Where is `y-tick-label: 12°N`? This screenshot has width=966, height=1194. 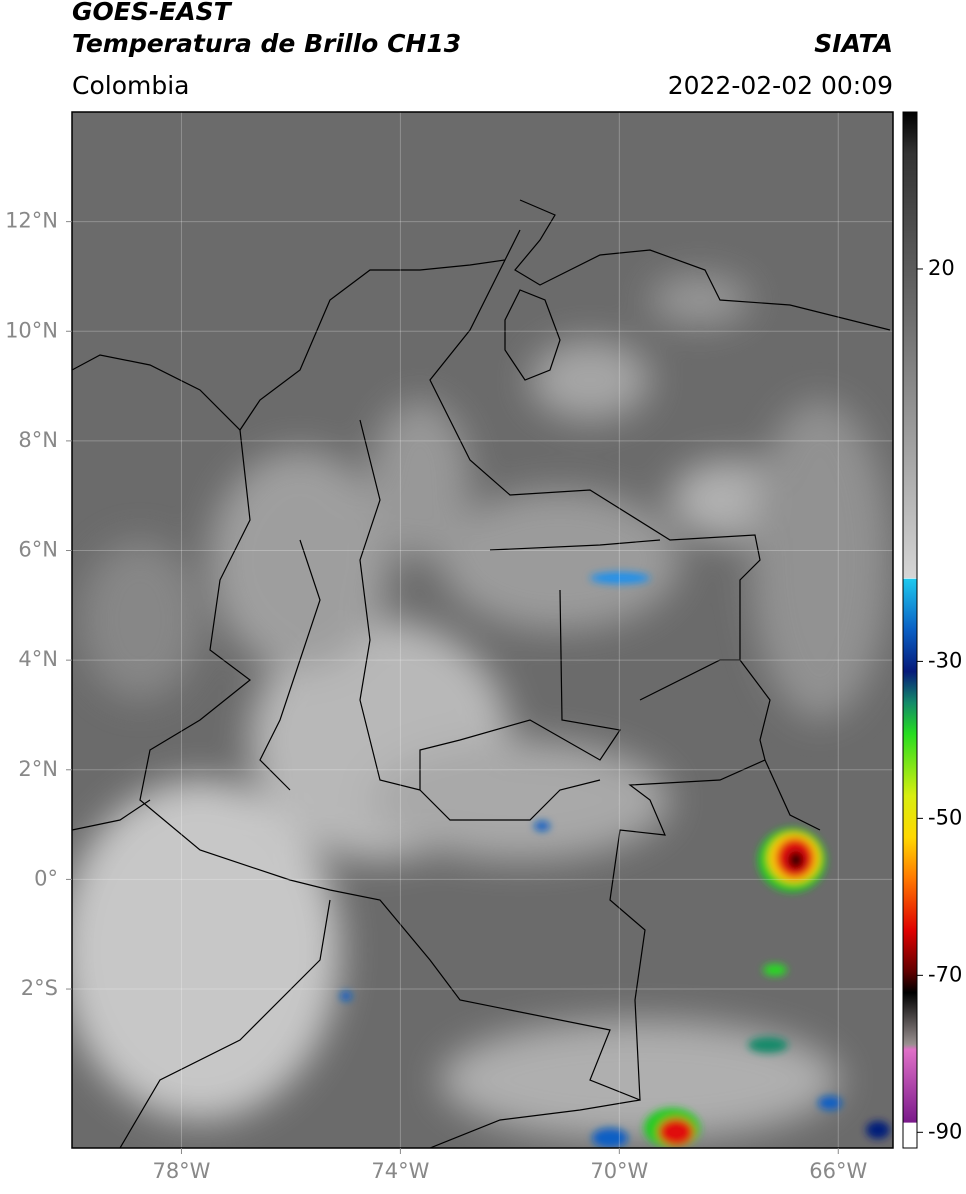 y-tick-label: 12°N is located at coordinates (31, 221).